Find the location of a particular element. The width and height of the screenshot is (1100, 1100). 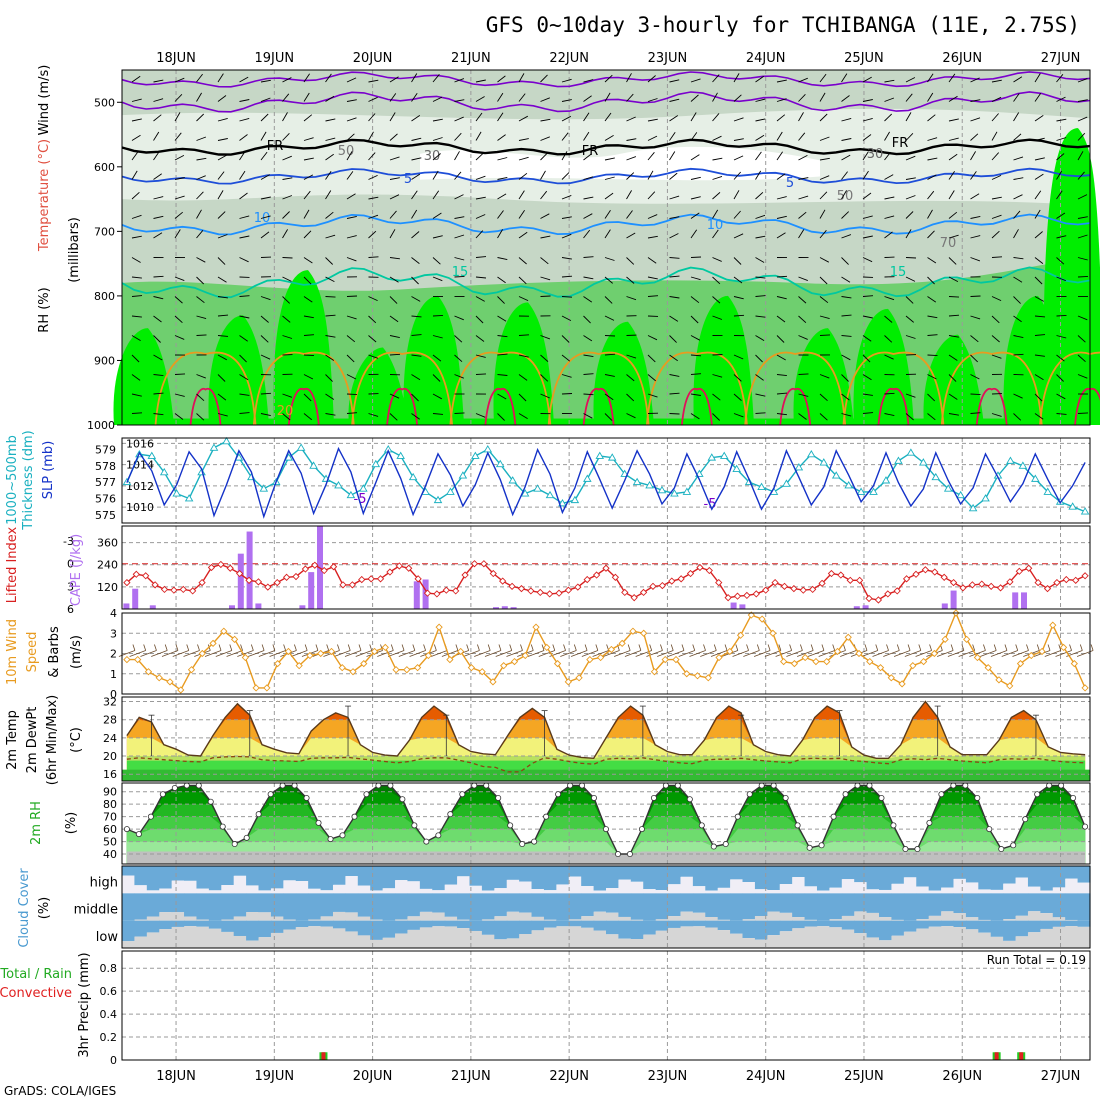

contour-label: 15 is located at coordinates (898, 272).